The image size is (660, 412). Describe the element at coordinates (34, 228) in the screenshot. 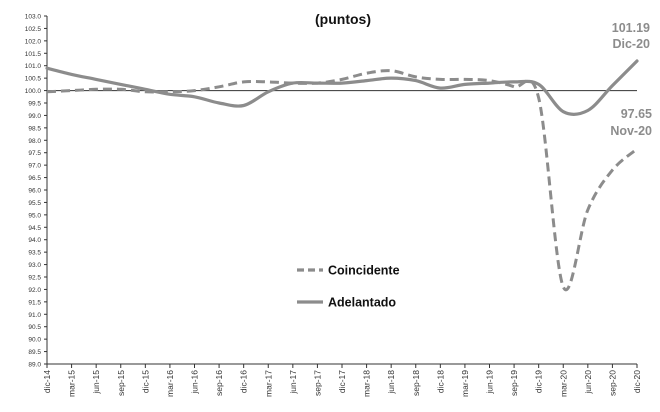

I see `y-tick-label: 94.5` at that location.